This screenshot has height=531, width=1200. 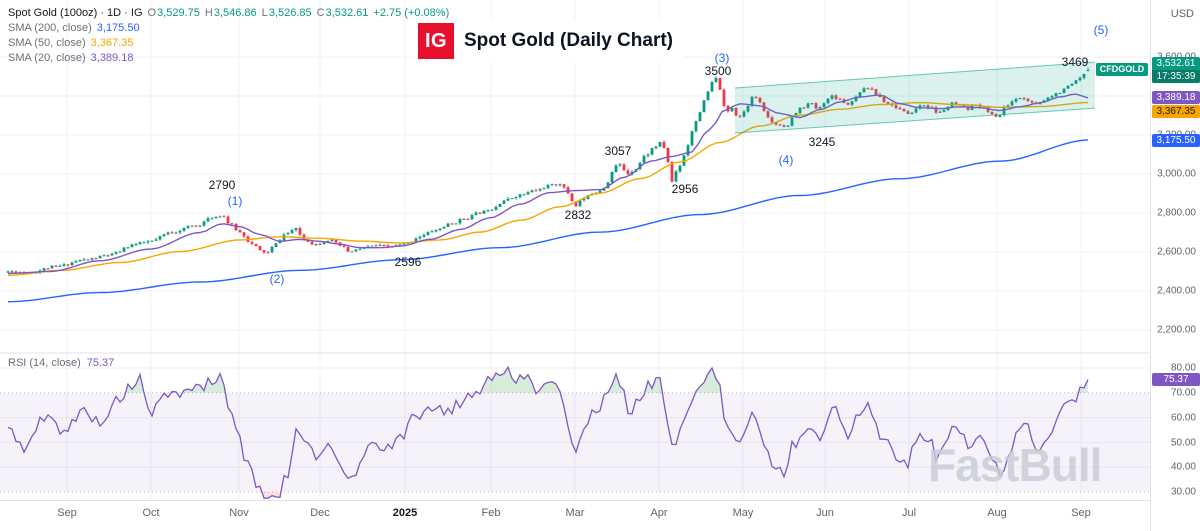 I want to click on rsi-legend-row: RSI (14, close) 75.37, so click(x=61, y=363).